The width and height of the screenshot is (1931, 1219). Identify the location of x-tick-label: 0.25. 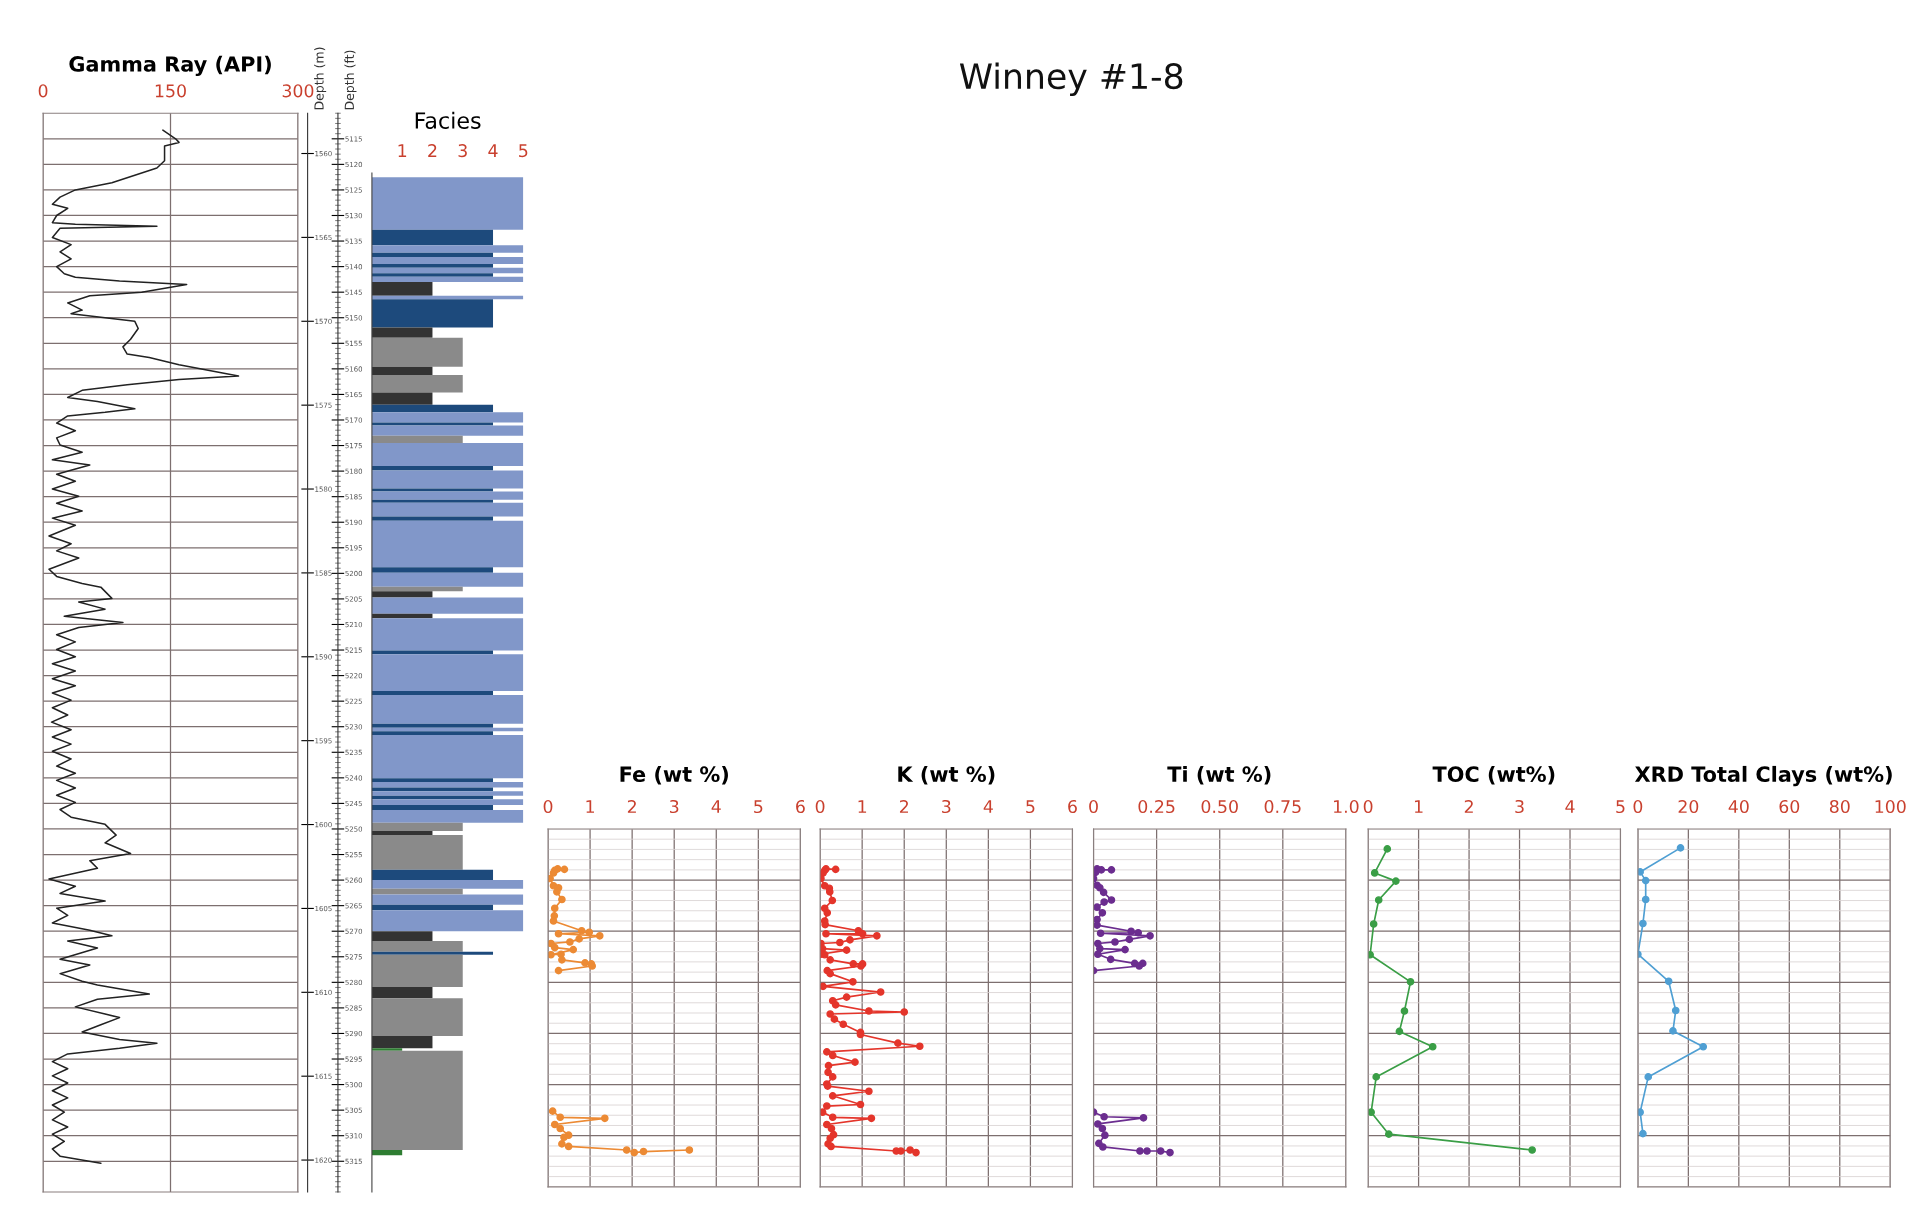
(1156, 806).